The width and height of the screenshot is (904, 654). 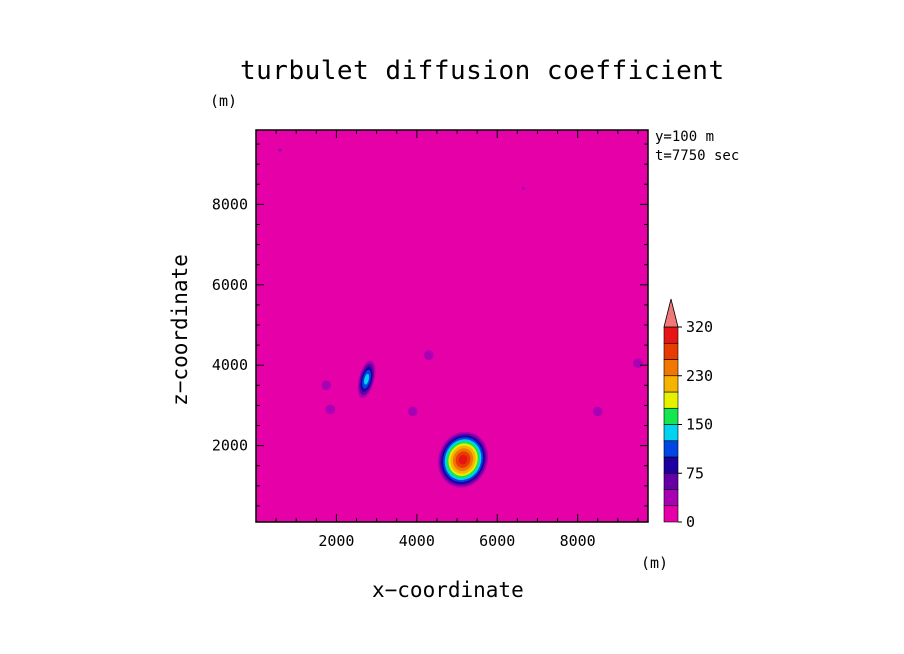 I want to click on annotation-time: t=7750 sec, so click(x=697, y=156).